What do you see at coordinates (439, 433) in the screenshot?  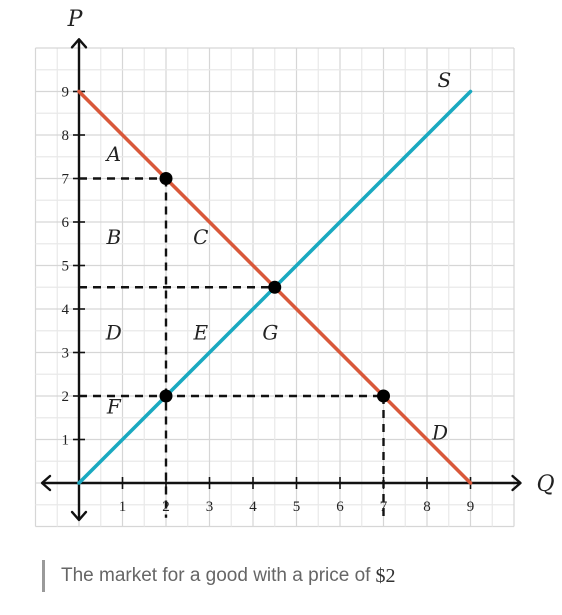 I see `curve-label-d: D` at bounding box center [439, 433].